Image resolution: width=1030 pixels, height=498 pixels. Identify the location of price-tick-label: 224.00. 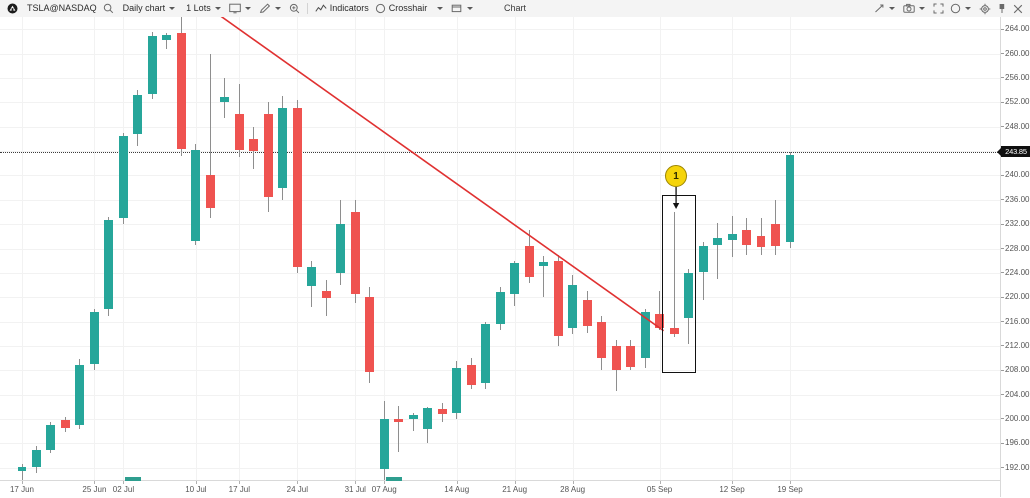
(1015, 272).